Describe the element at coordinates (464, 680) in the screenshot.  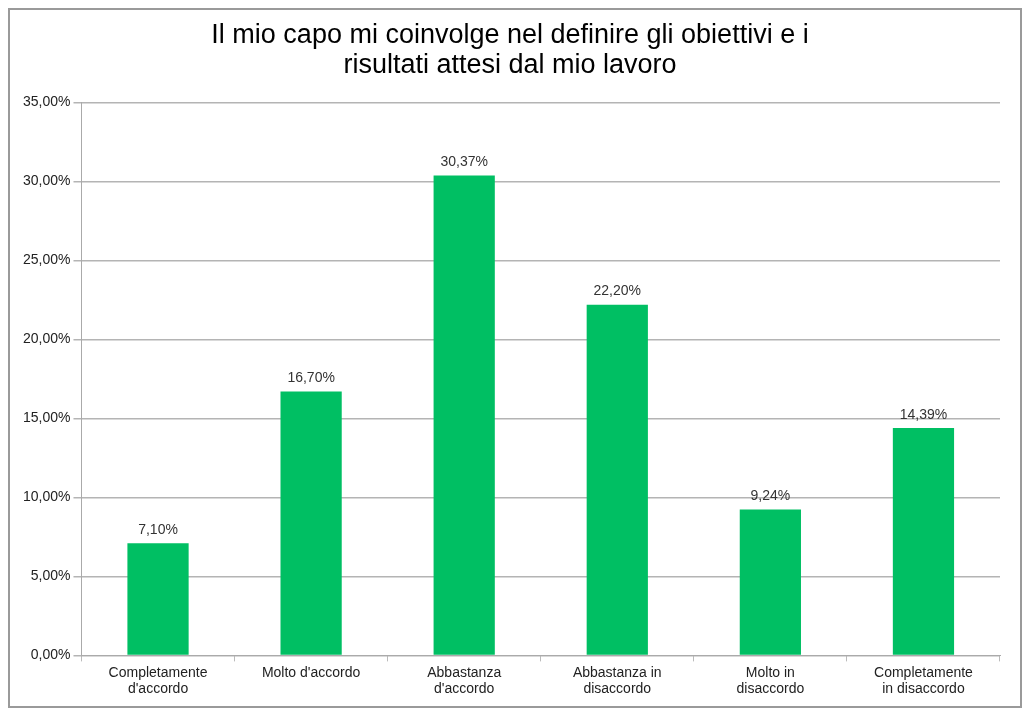
I see `x-tick-label: Abbastanza d'accordo` at that location.